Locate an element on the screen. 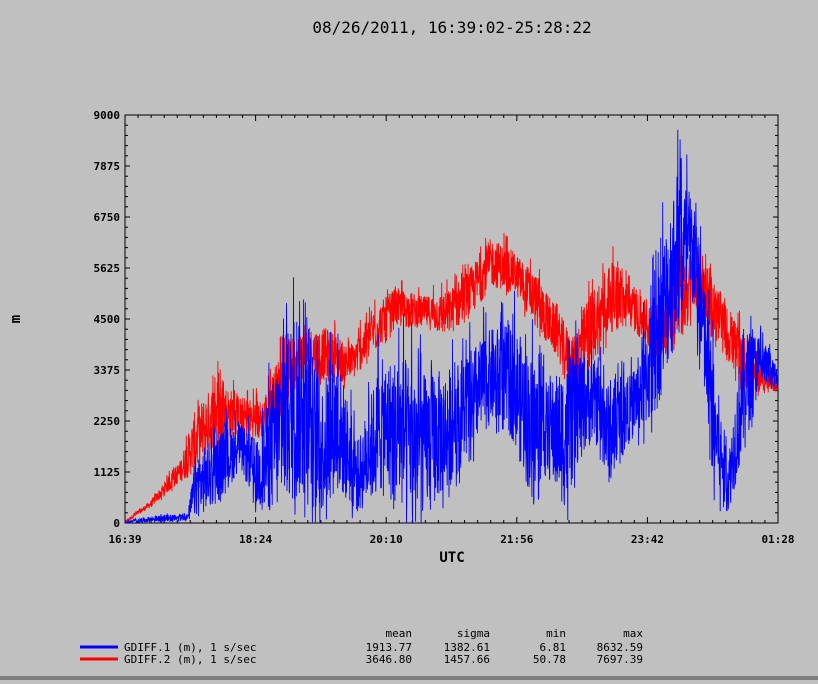 The image size is (818, 684). window-bottom-border is located at coordinates (409, 678).